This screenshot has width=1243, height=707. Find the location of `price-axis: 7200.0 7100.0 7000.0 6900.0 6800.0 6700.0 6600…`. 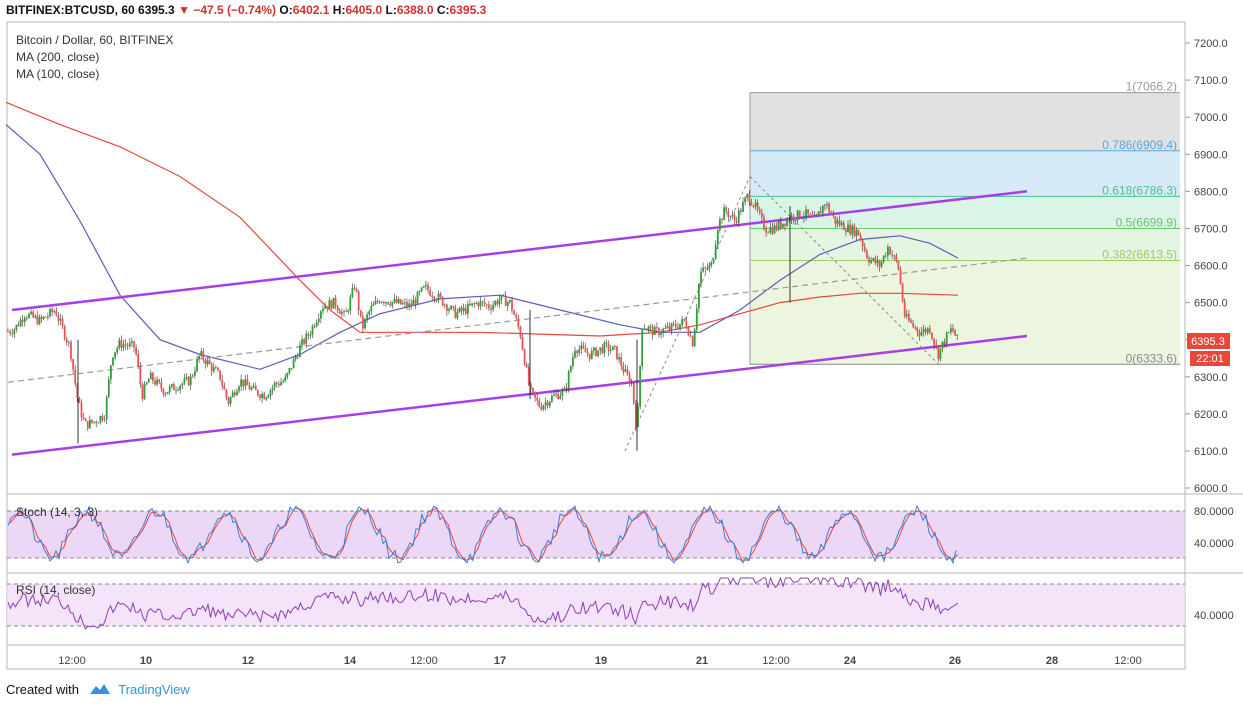

price-axis: 7200.0 7100.0 7000.0 6900.0 6800.0 6700.0 6600… is located at coordinates (1206, 266).